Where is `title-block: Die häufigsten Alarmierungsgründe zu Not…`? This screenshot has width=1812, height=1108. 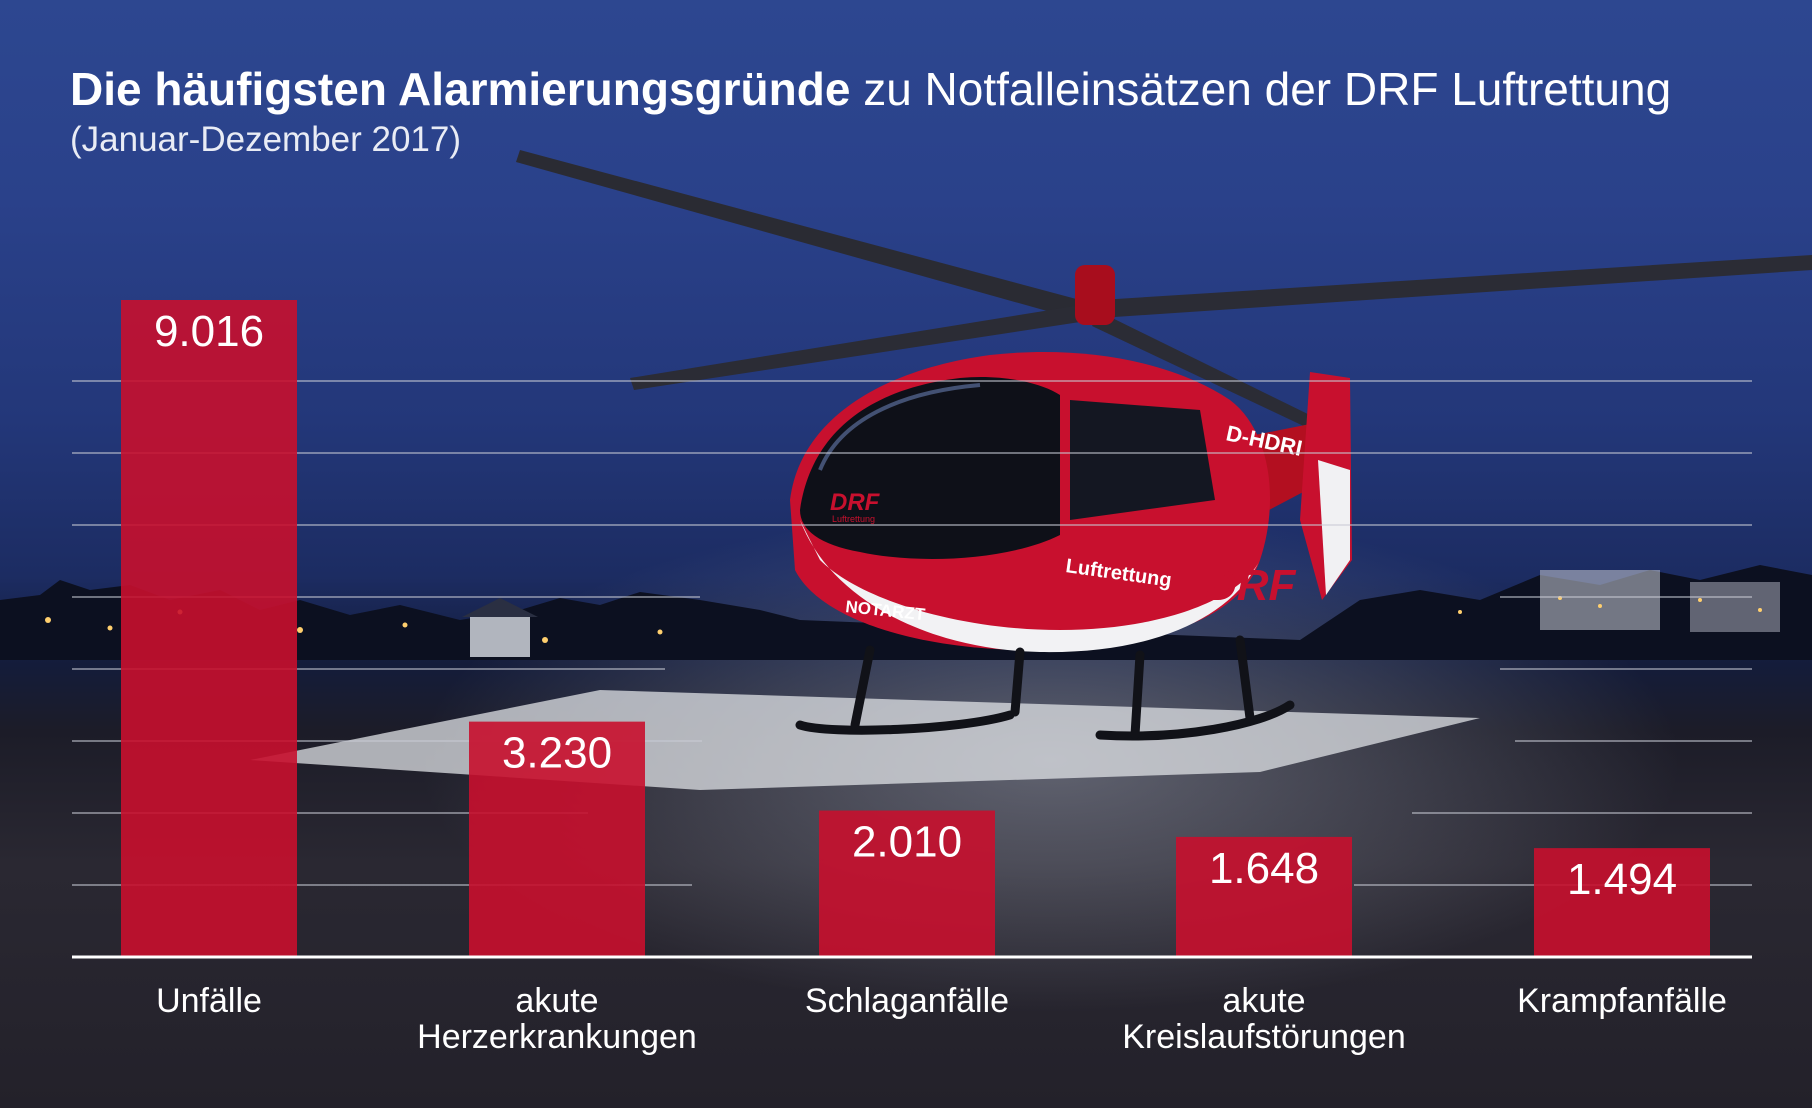 title-block: Die häufigsten Alarmierungsgründe zu Not… is located at coordinates (870, 112).